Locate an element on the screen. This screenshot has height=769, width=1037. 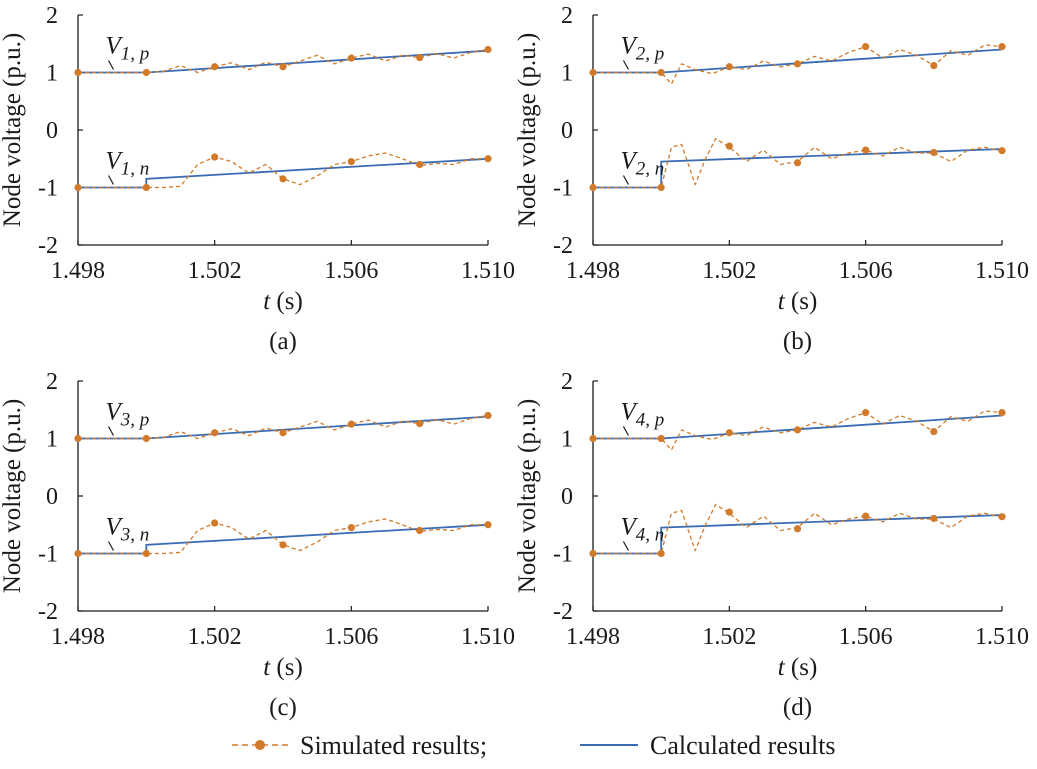
voltage-annotation: V1, p is located at coordinates (128, 49).